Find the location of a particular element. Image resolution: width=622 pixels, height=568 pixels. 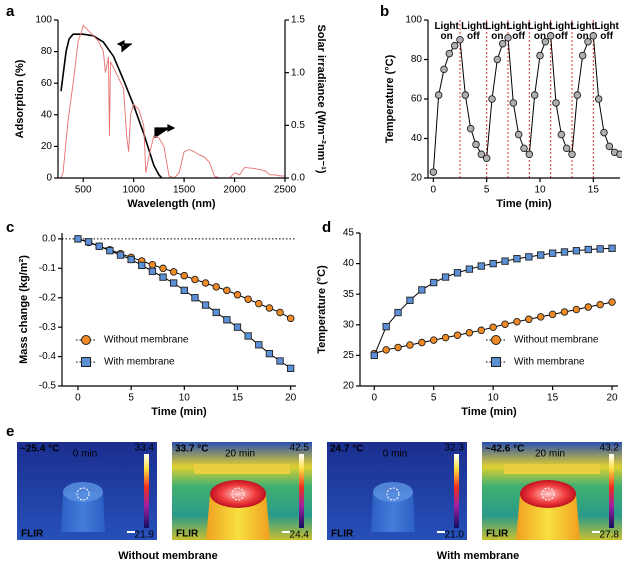

spot-temperature: 24.7 °C is located at coordinates (346, 449).